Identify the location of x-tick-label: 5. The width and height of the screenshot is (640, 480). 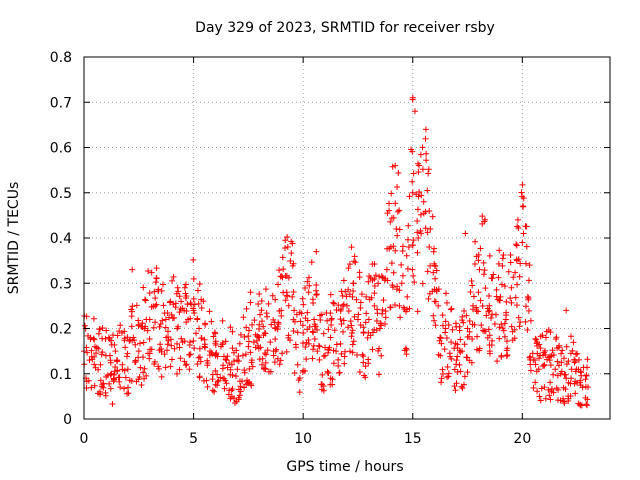
(193, 439).